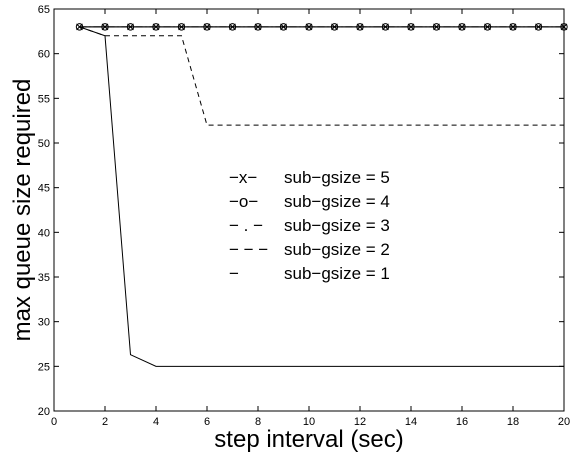 The height and width of the screenshot is (462, 575). I want to click on legend-symbol: −o−, so click(243, 201).